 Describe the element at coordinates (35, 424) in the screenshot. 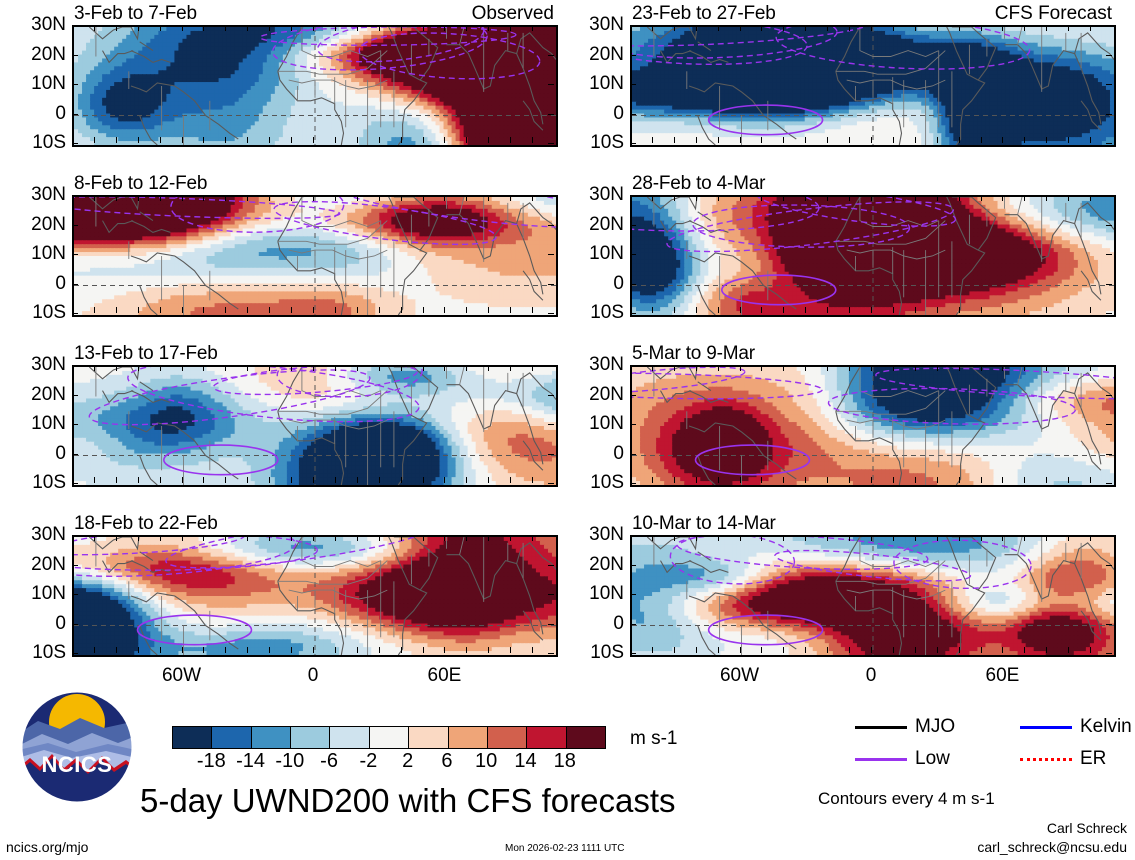

I see `y-axis-tick-label: 10N` at that location.